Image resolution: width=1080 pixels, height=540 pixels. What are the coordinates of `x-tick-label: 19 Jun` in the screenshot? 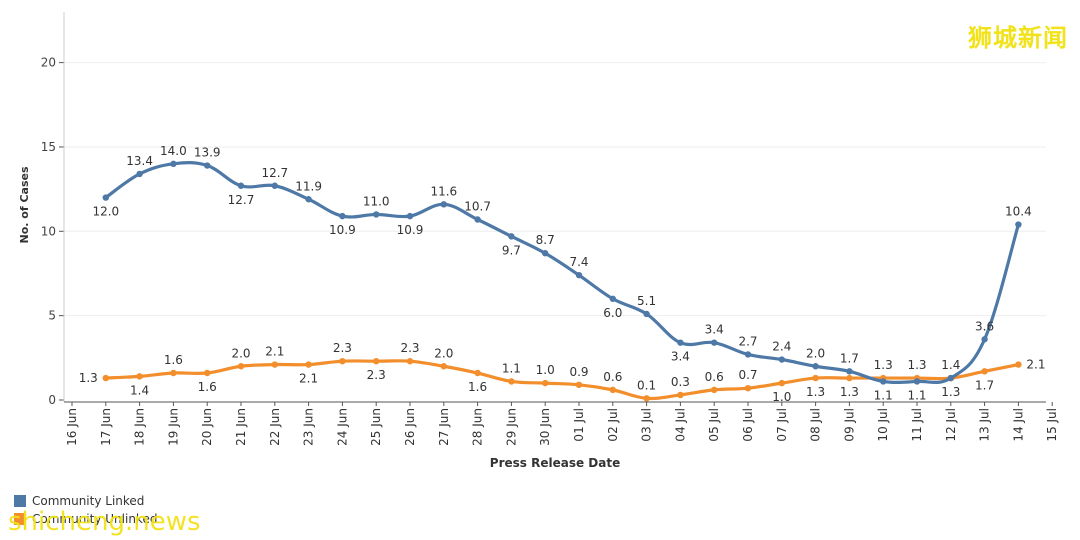 It's located at (173, 427).